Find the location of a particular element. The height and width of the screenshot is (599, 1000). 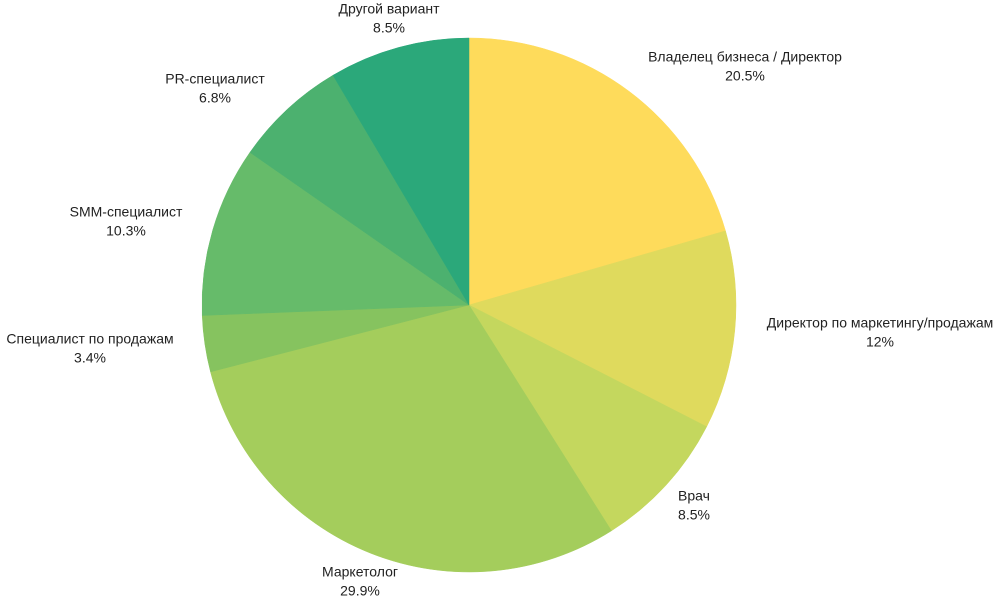

slice-label-4: Маркетолог is located at coordinates (360, 572).